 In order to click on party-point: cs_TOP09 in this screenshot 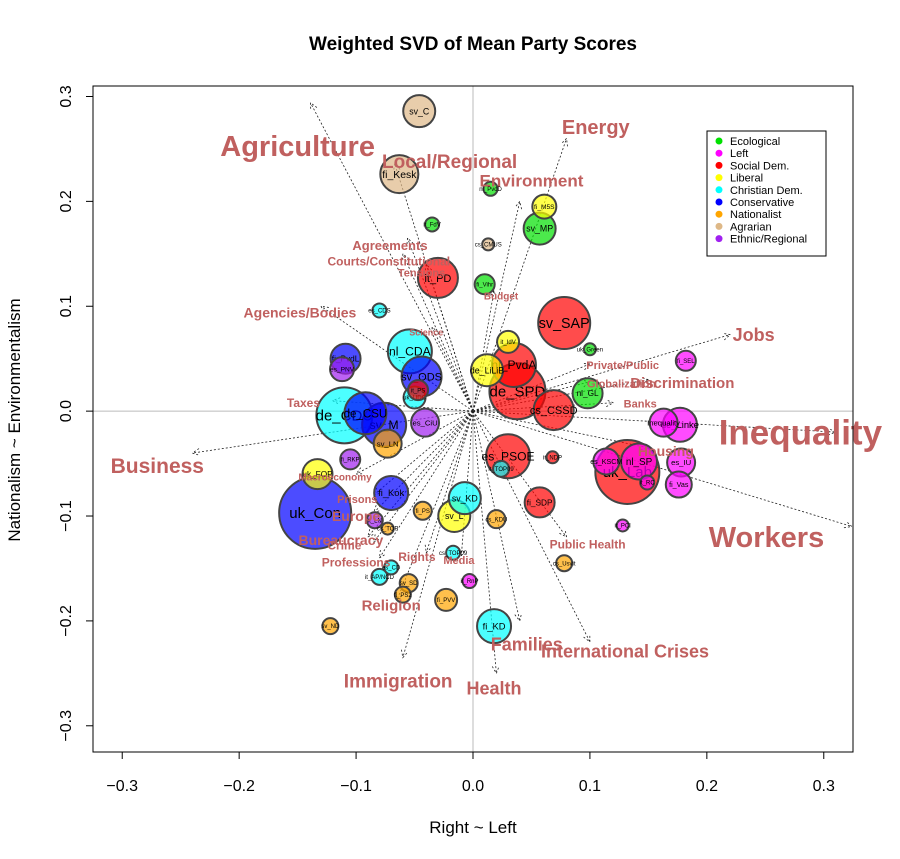, I will do `click(453, 552)`.